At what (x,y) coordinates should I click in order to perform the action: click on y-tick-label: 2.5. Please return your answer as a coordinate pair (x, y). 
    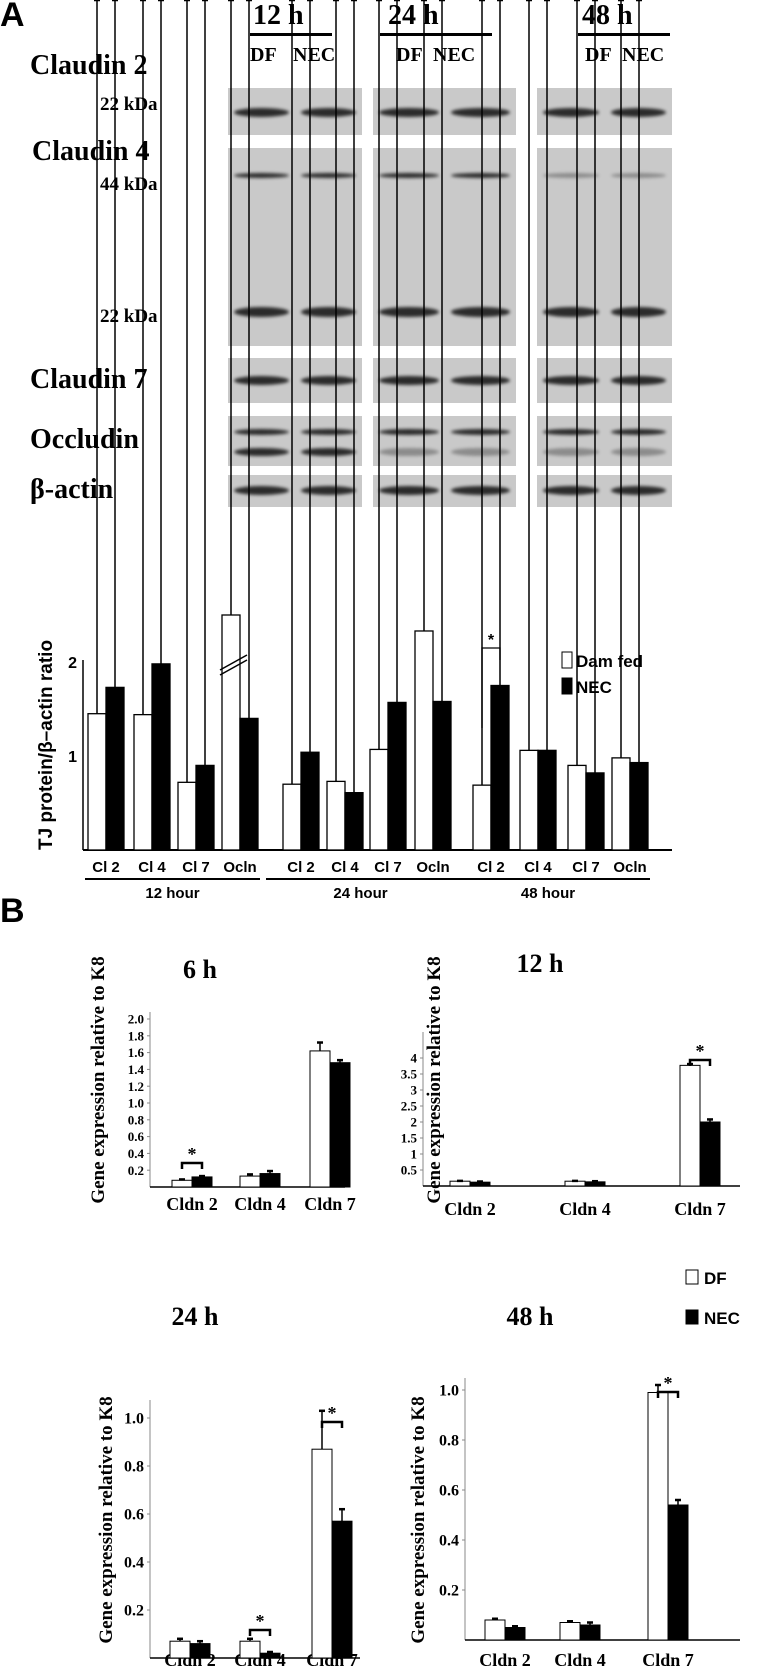
    Looking at the image, I should click on (409, 1106).